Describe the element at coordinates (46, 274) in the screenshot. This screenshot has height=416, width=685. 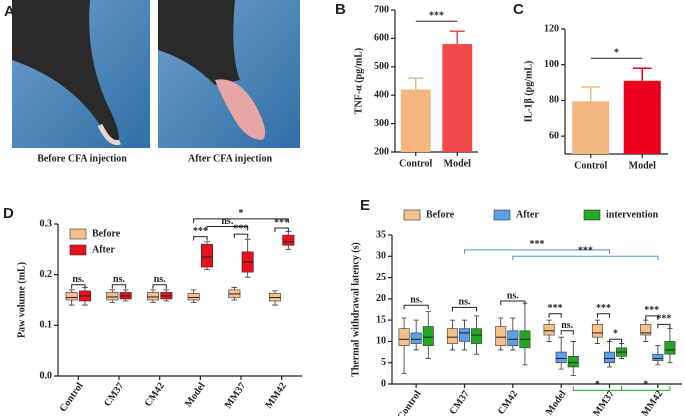
I see `y-tick-label: 0.2` at that location.